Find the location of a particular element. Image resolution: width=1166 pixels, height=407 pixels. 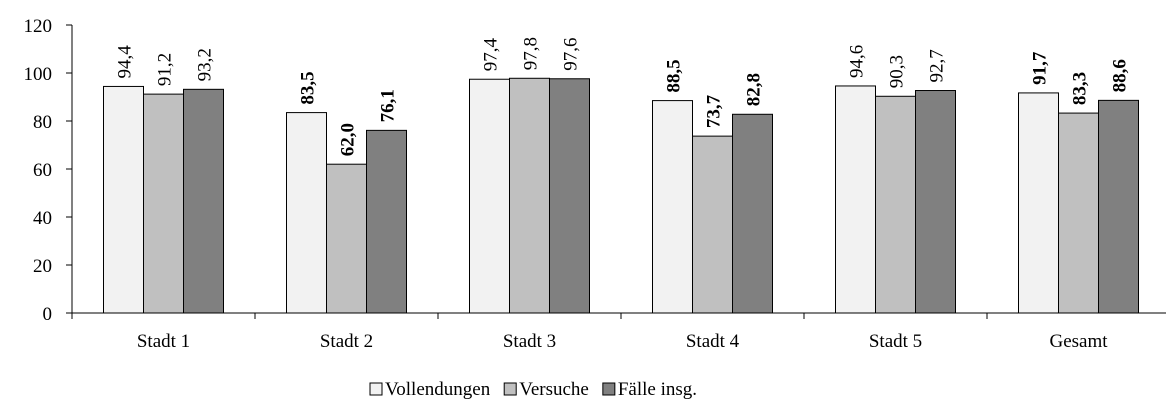

value-label: 62,0 is located at coordinates (348, 139).